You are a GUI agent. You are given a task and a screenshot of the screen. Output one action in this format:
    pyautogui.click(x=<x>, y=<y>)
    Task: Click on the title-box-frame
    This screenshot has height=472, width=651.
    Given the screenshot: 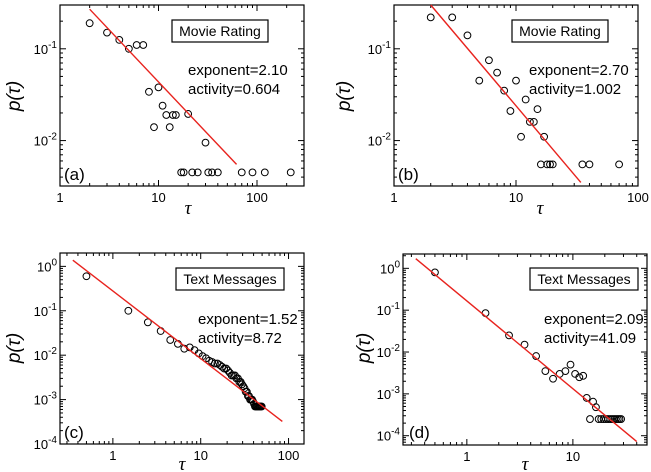 What is the action you would take?
    pyautogui.click(x=560, y=31)
    